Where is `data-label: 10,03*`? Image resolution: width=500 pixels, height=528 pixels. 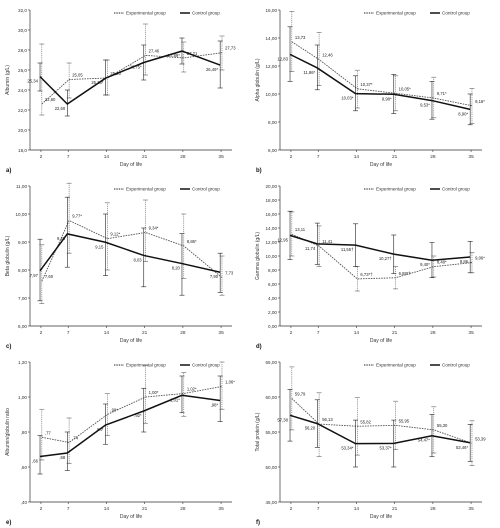
data-label: 10,03* is located at coordinates (347, 98).